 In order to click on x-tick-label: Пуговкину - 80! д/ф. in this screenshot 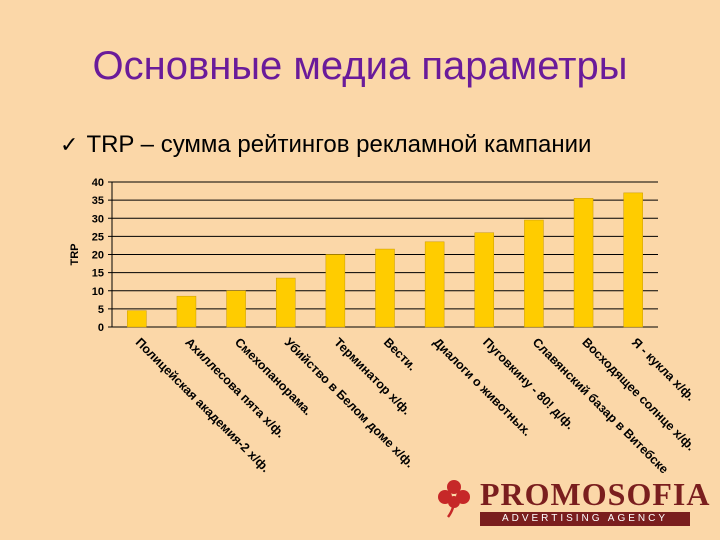, I will do `click(528, 383)`.